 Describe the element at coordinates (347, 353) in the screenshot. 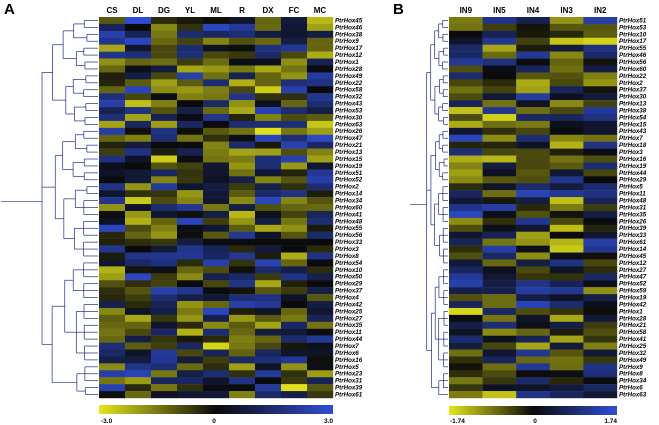

I see `row-label: PtrHox6` at that location.